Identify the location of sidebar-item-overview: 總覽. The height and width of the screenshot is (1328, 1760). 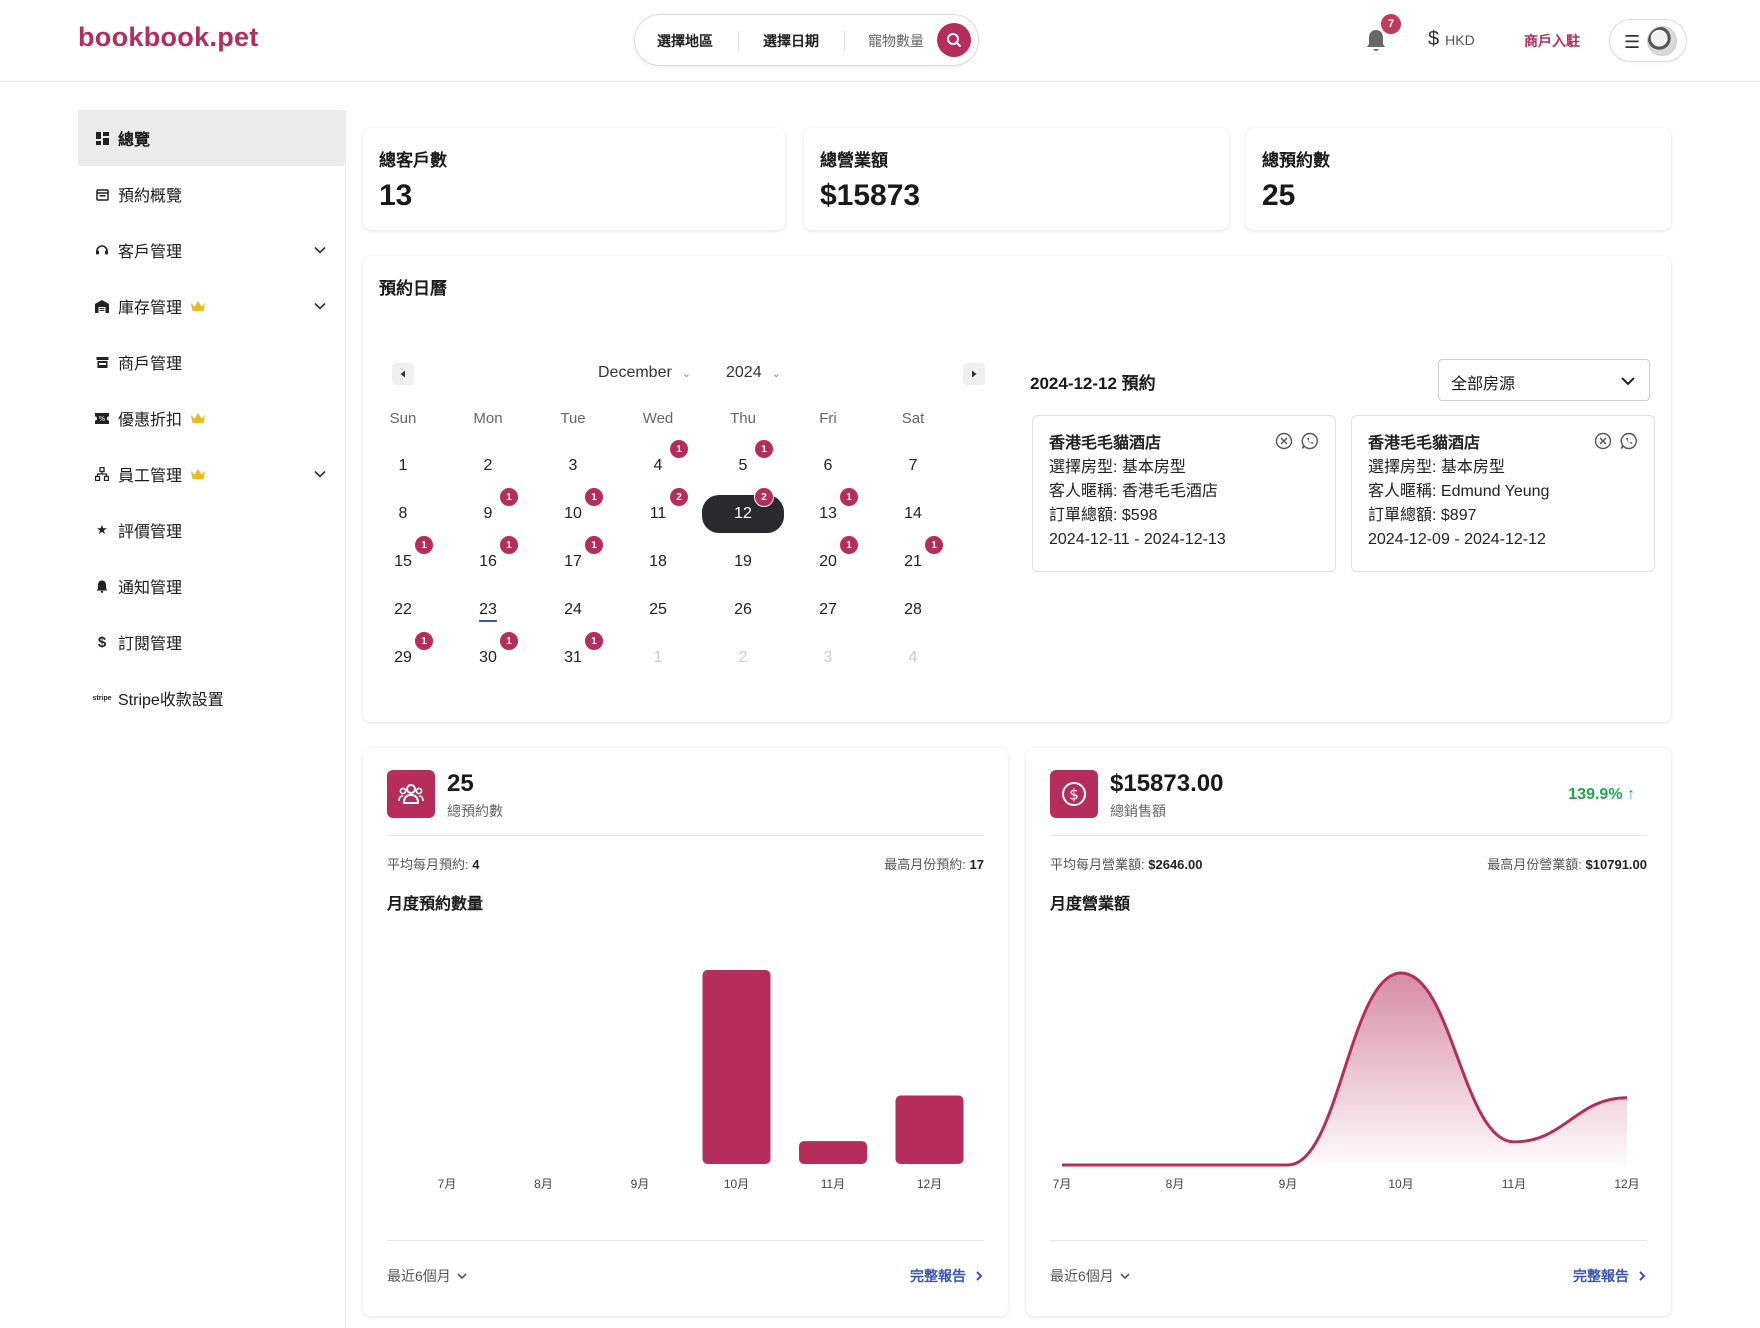
(211, 138).